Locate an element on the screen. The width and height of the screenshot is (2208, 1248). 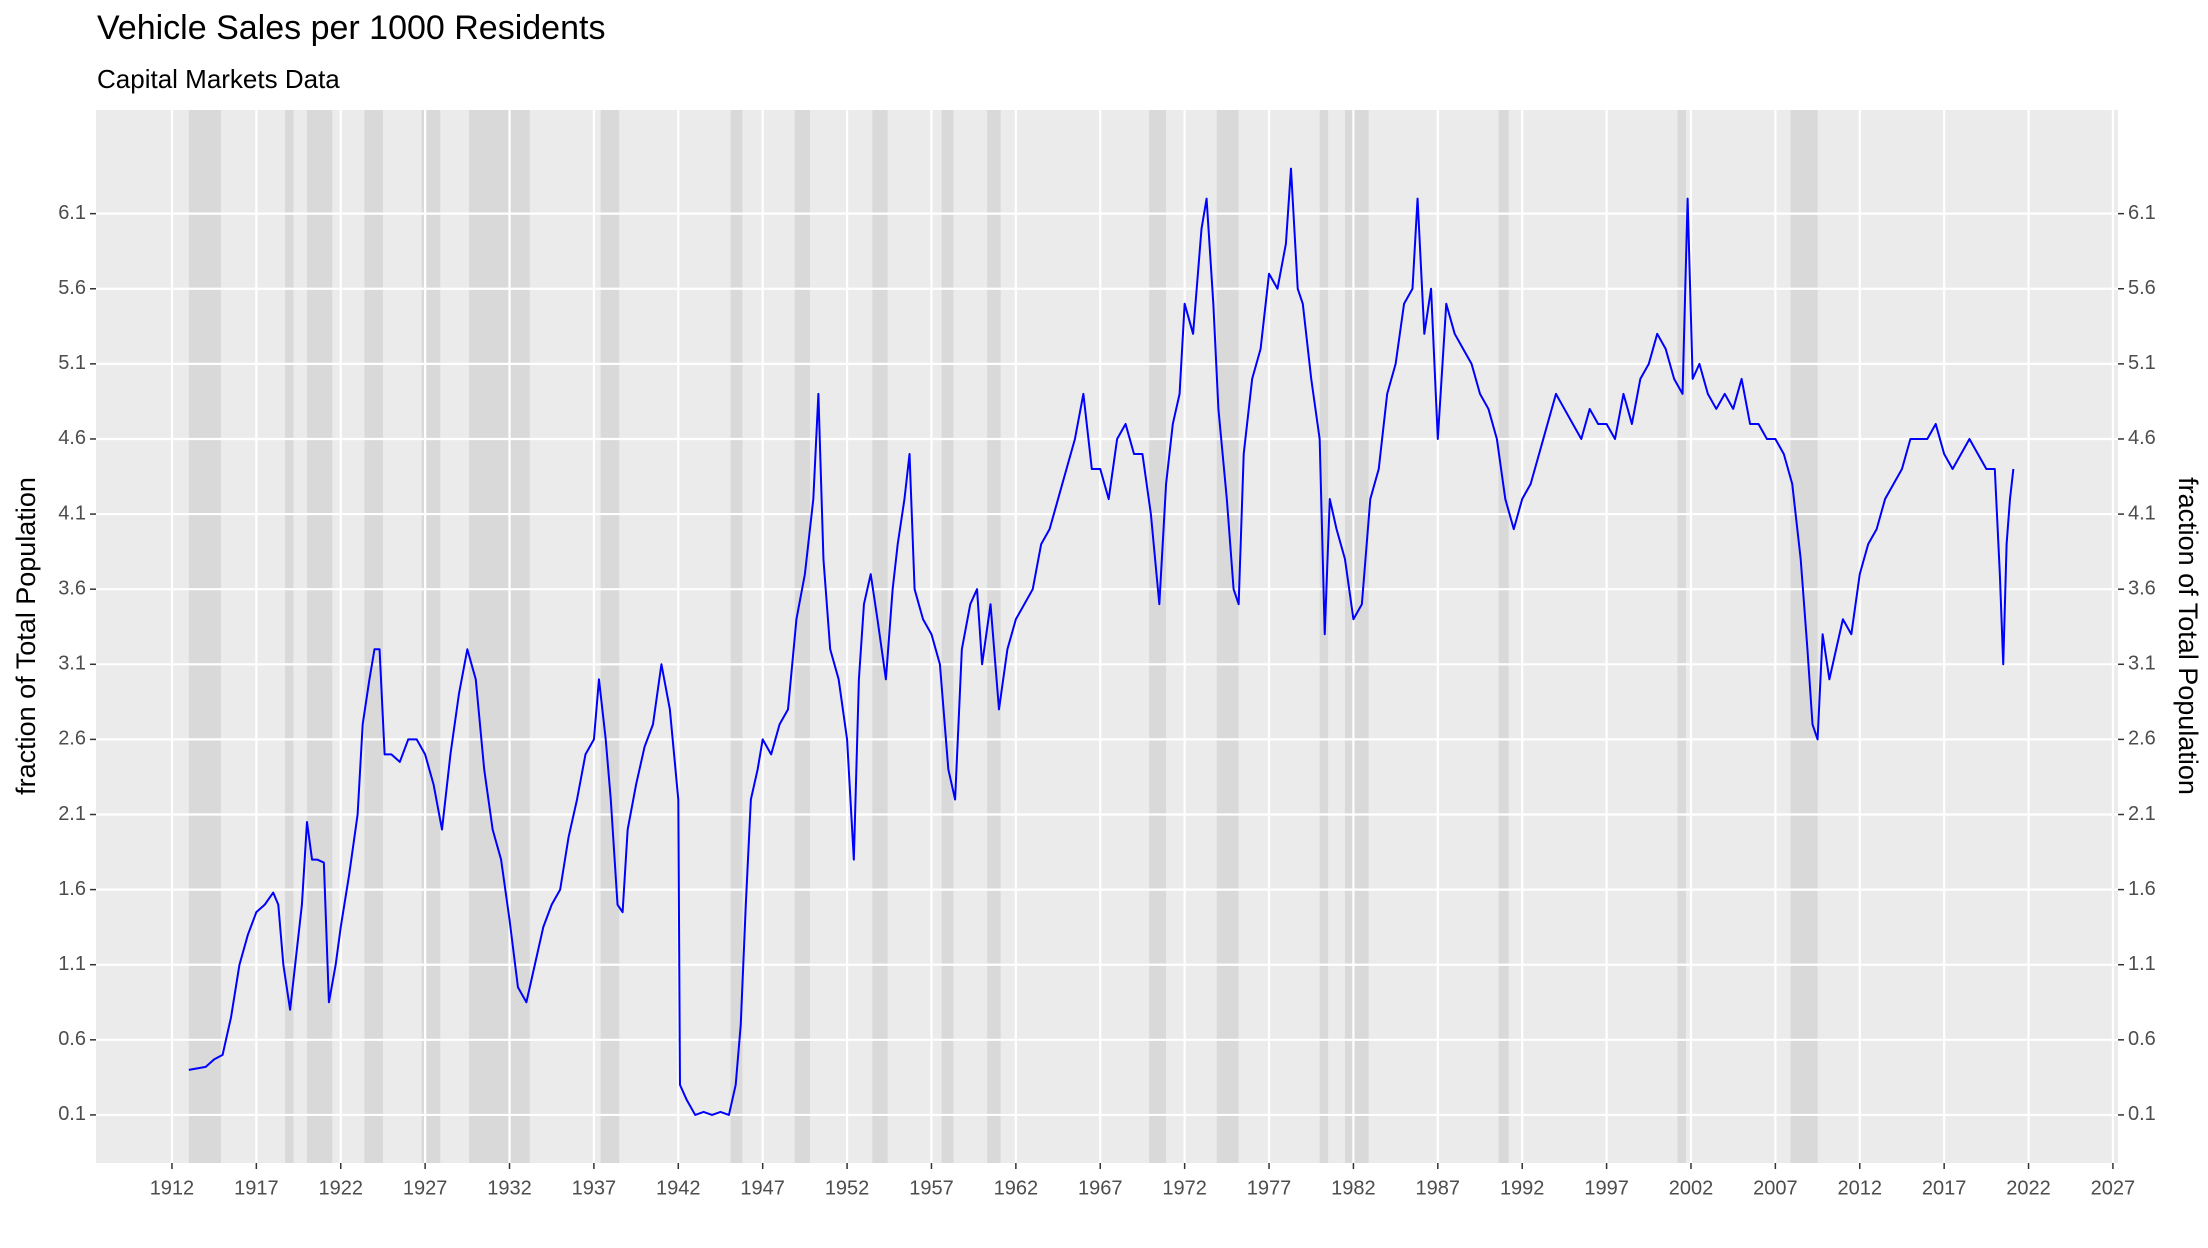
x-tick-label: 1992 is located at coordinates (1522, 1188).